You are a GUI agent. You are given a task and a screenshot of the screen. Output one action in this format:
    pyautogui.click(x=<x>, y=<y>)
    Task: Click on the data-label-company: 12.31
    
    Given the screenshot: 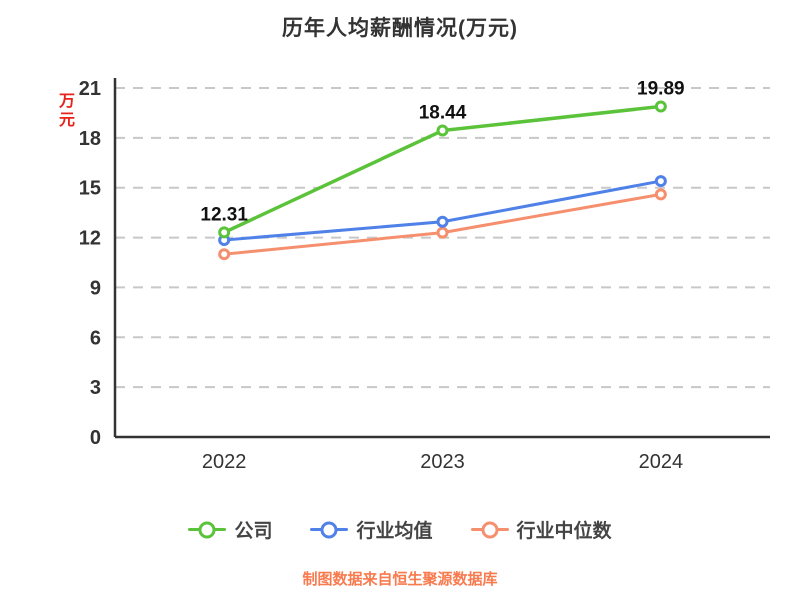 What is the action you would take?
    pyautogui.click(x=224, y=214)
    